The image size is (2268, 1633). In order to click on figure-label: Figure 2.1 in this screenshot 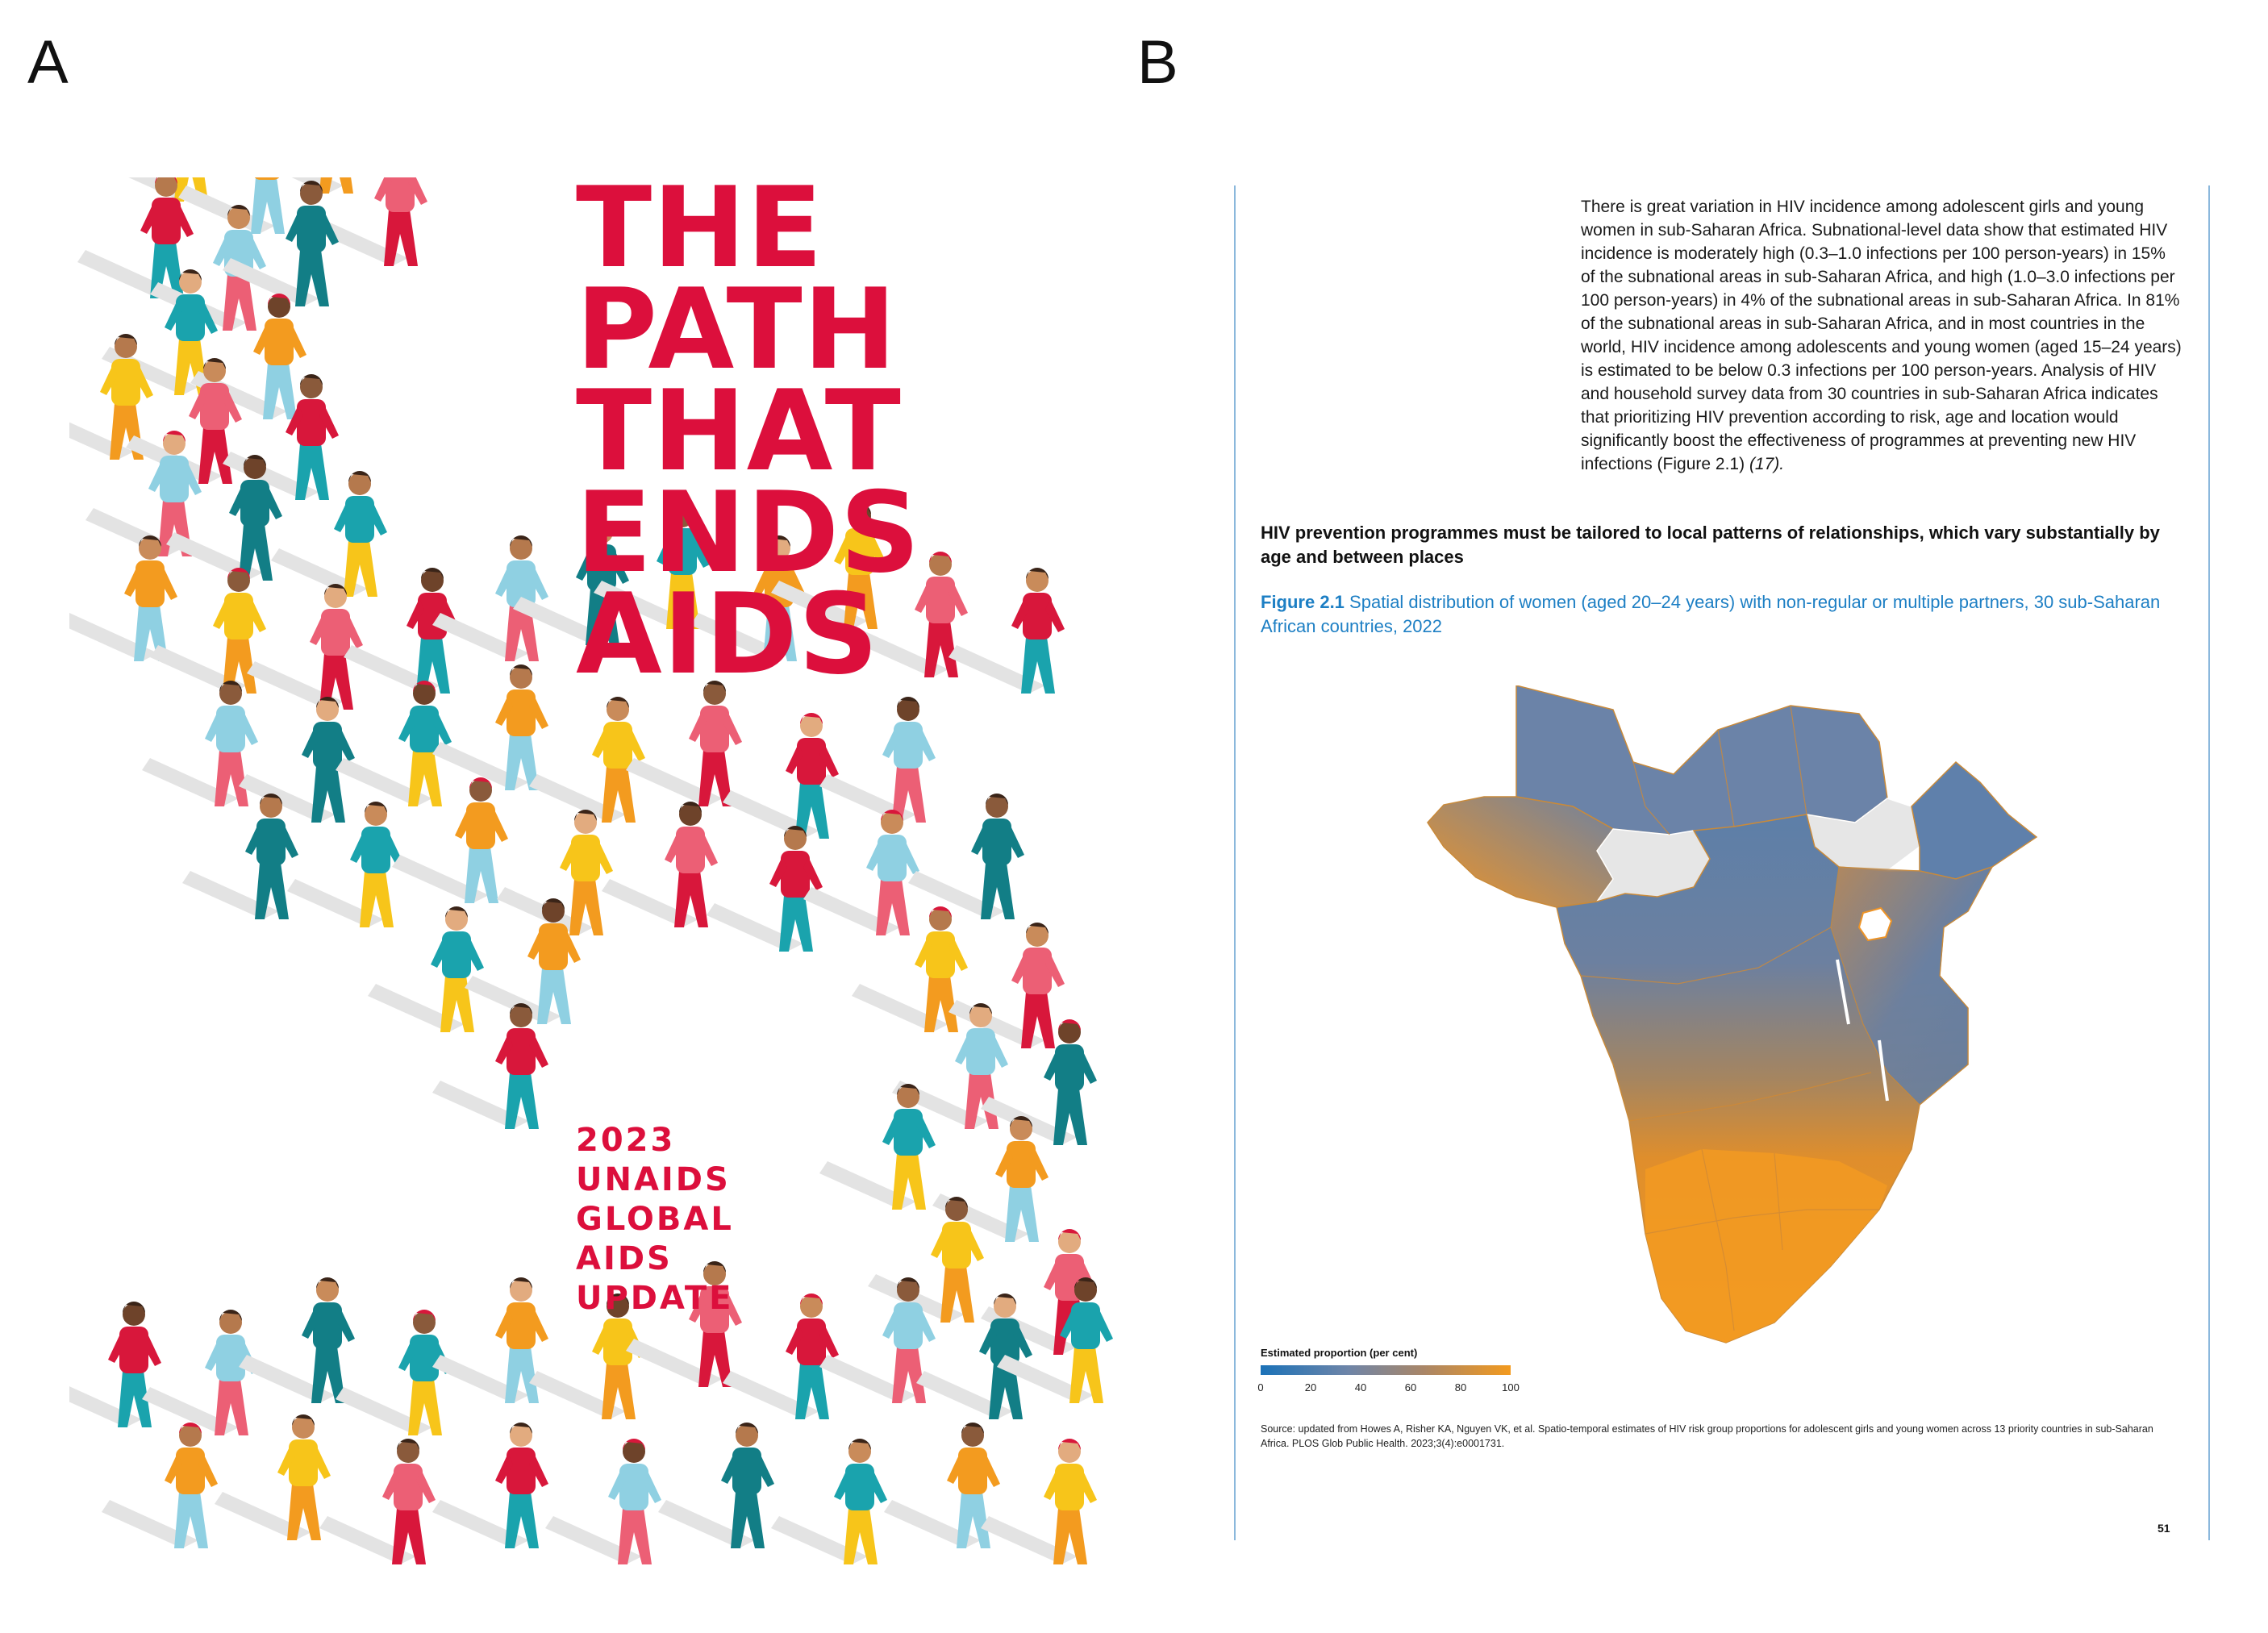, I will do `click(1303, 602)`.